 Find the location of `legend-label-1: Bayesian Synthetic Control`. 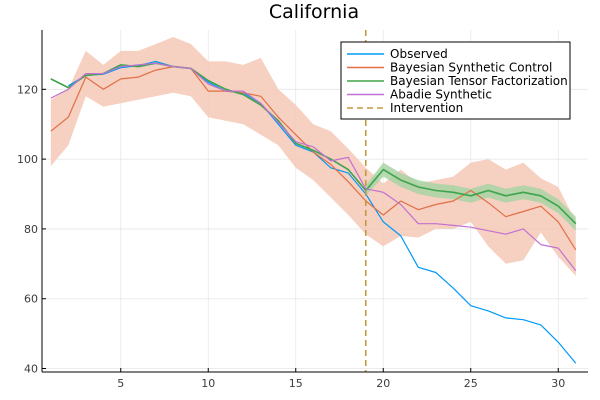

legend-label-1: Bayesian Synthetic Control is located at coordinates (471, 68).